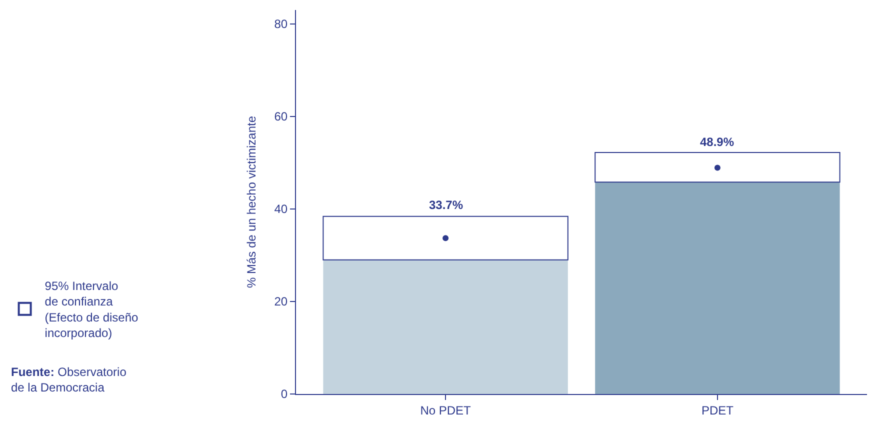  What do you see at coordinates (251, 202) in the screenshot?
I see `y-axis-title: % Más de un hecho victimizante` at bounding box center [251, 202].